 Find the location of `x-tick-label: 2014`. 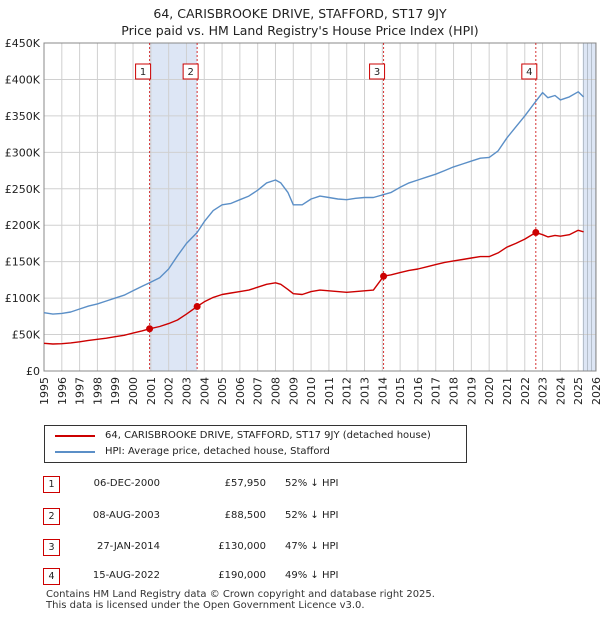

x-tick-label: 2014 is located at coordinates (382, 391).